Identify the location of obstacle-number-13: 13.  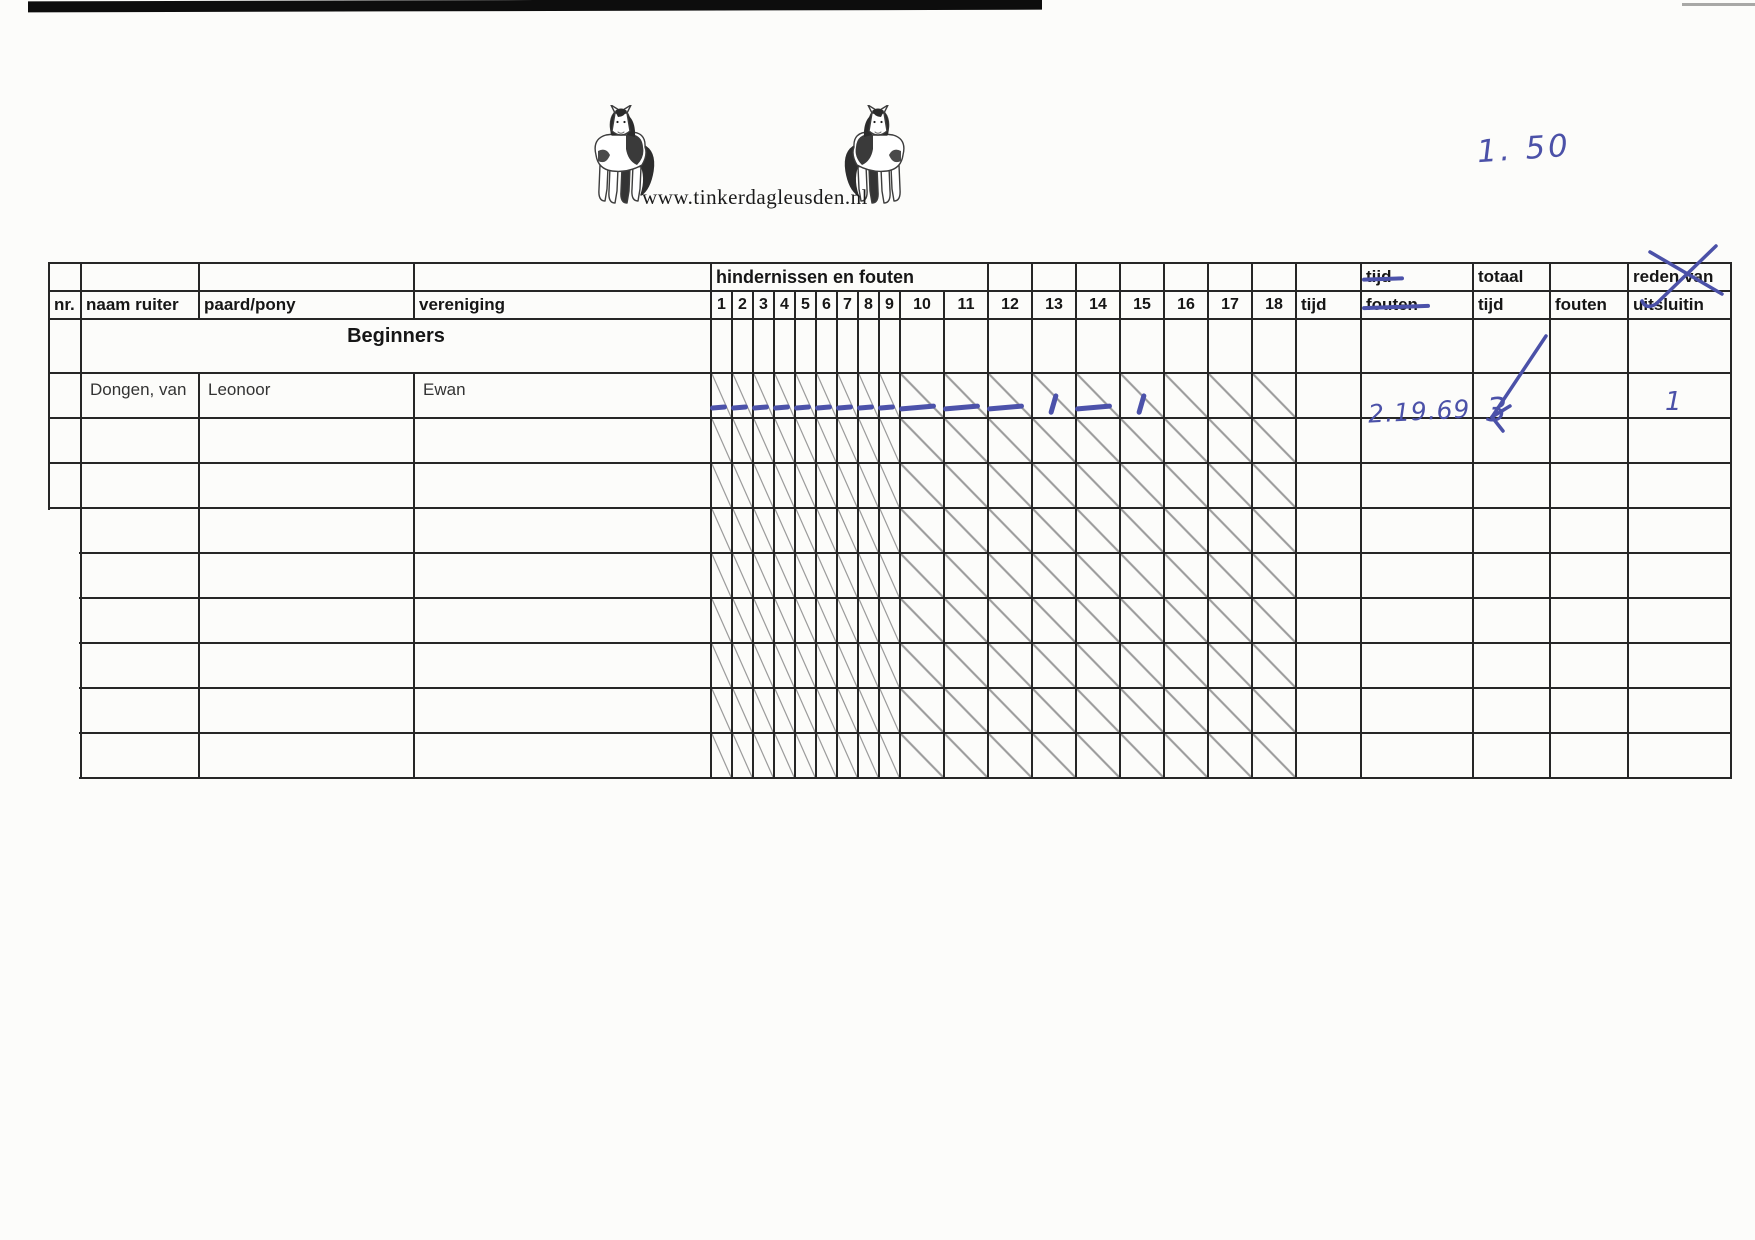
(1054, 305).